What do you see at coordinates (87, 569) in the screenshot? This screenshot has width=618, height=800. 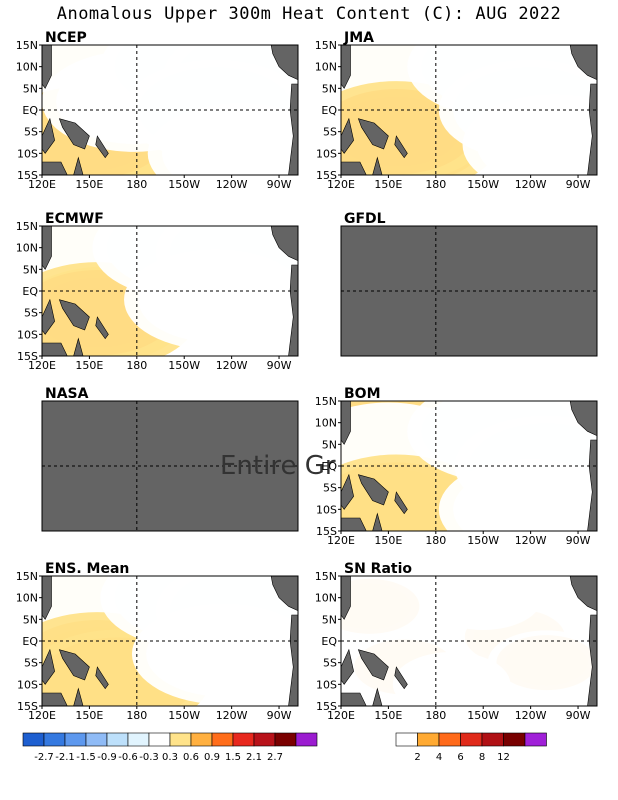 I see `panel-title: ENS. Mean` at bounding box center [87, 569].